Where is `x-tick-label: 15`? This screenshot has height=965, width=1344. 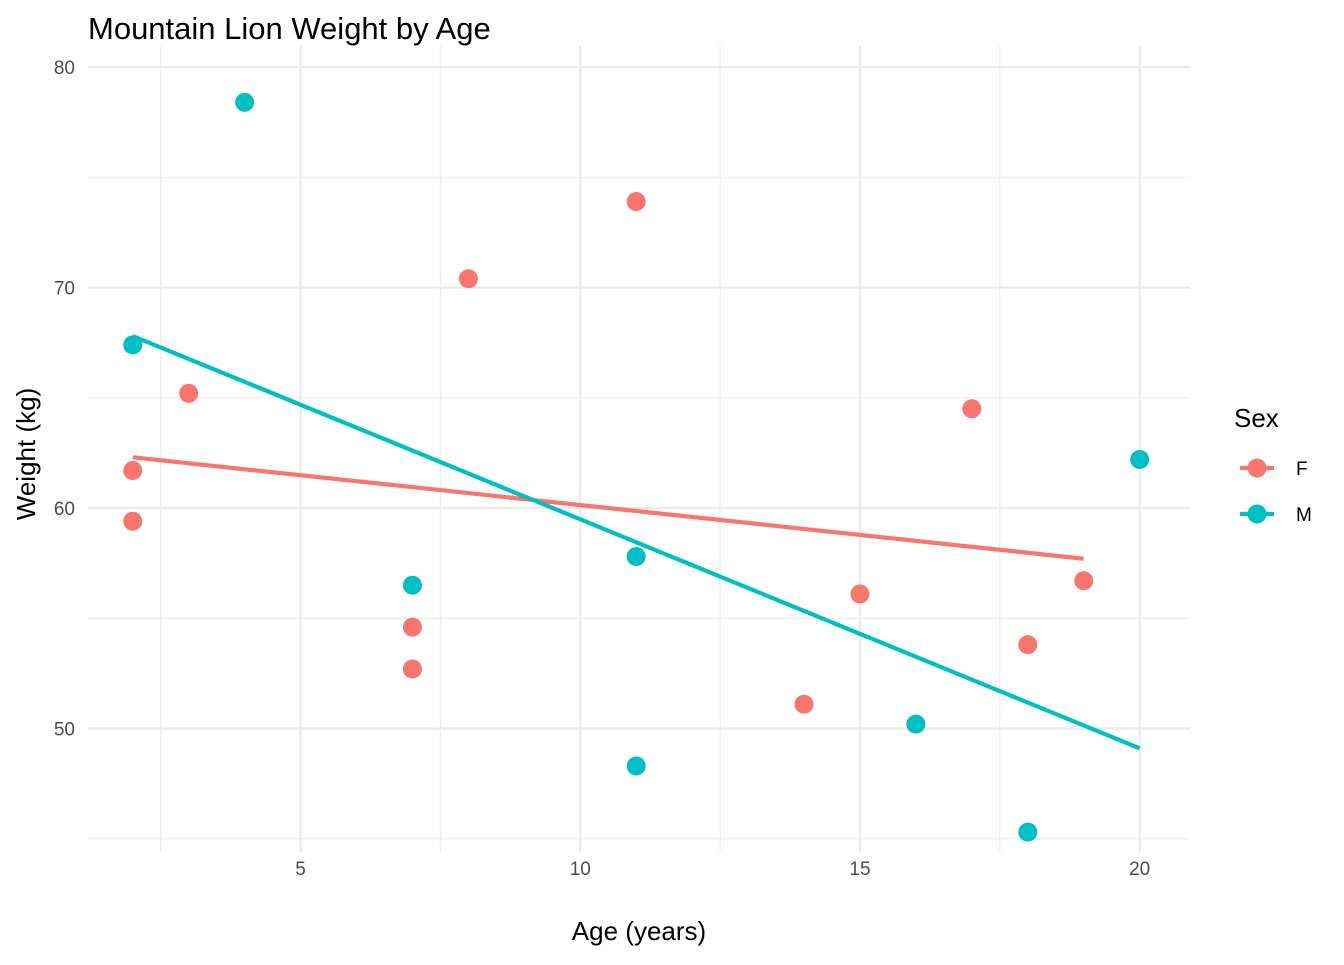
x-tick-label: 15 is located at coordinates (859, 869).